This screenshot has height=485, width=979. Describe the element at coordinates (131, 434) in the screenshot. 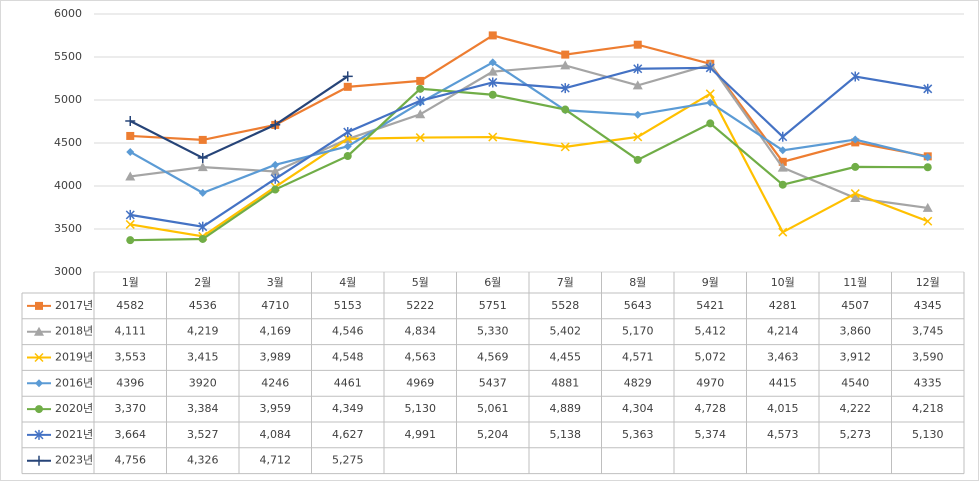

I see `table-cell: 3,664` at that location.